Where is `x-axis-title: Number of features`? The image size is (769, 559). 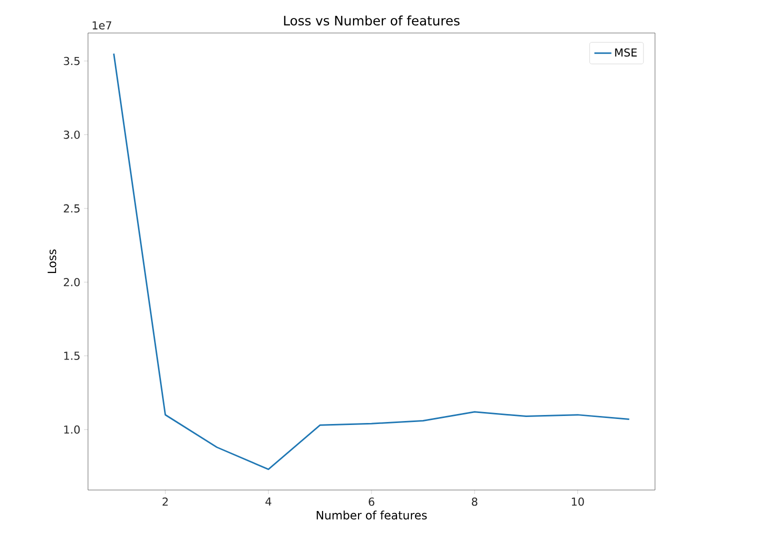
x-axis-title: Number of features is located at coordinates (371, 515).